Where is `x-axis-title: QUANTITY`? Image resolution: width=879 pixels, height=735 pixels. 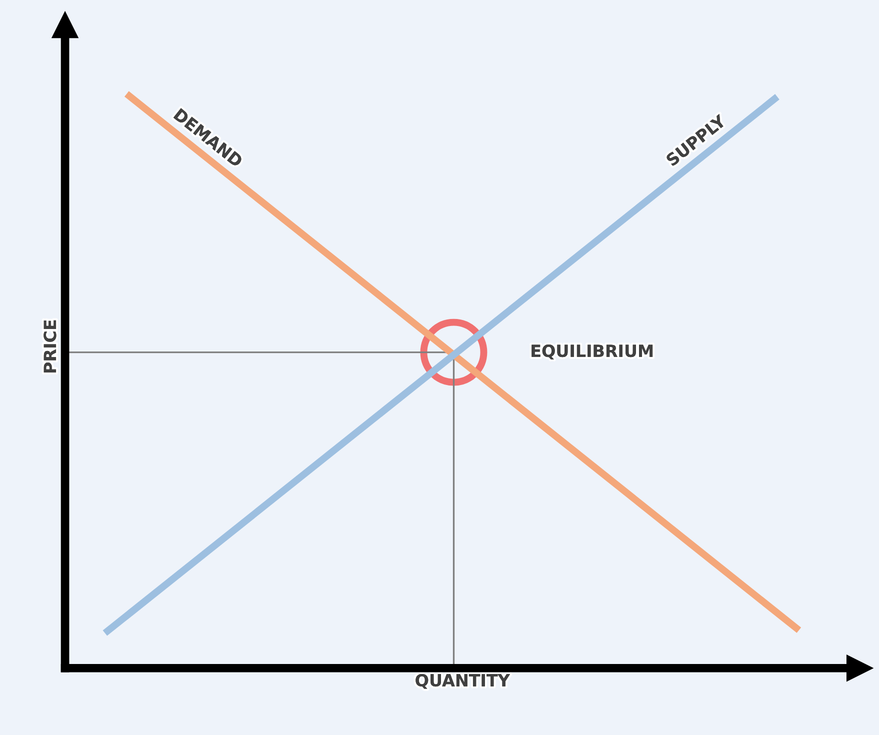 x-axis-title: QUANTITY is located at coordinates (463, 681).